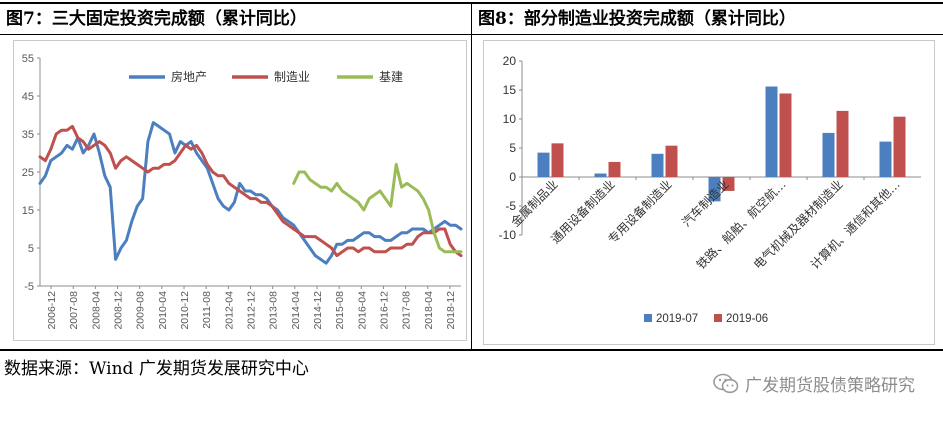 The image size is (943, 423). Describe the element at coordinates (28, 97) in the screenshot. I see `y-tick-label: 45` at that location.